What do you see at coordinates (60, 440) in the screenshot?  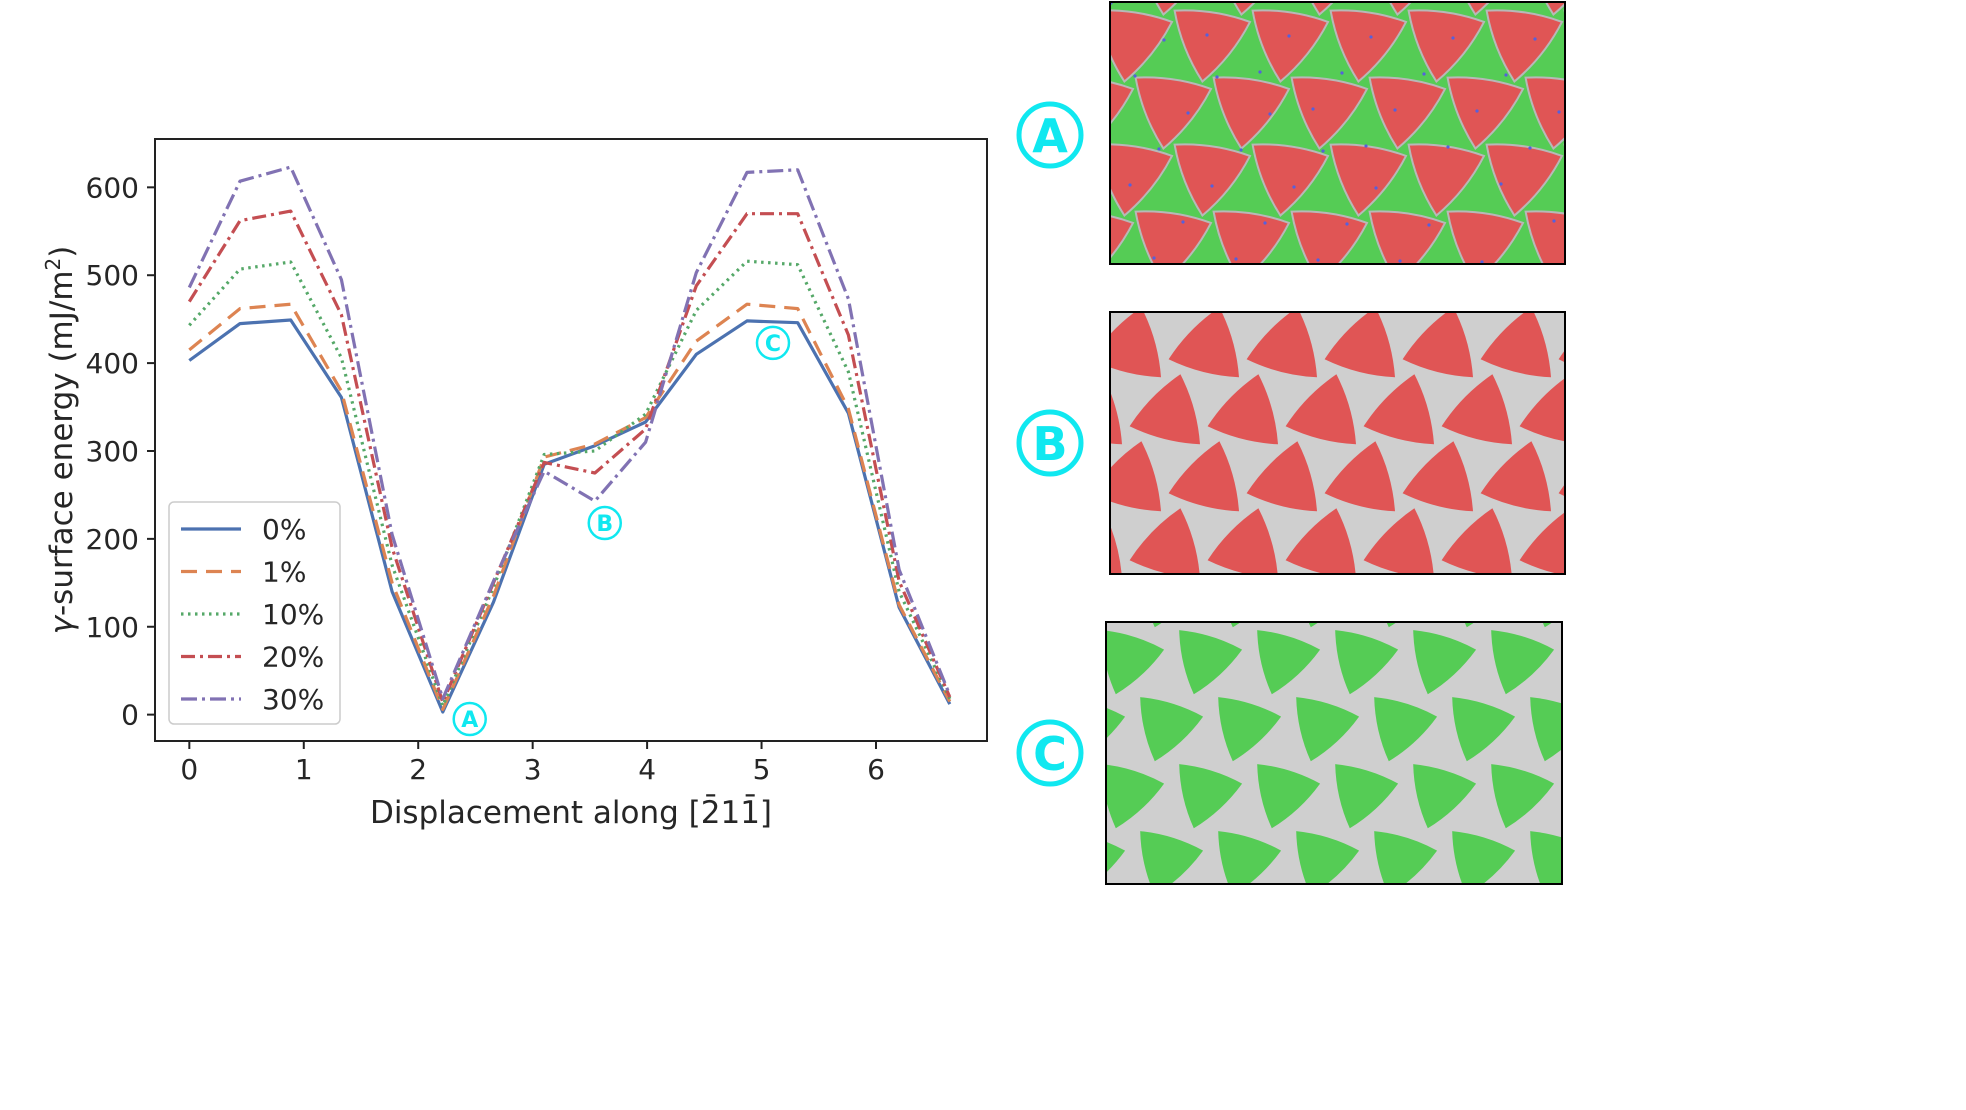 I see `y-axis-label: γ-surface energy (mJ/m2)` at bounding box center [60, 440].